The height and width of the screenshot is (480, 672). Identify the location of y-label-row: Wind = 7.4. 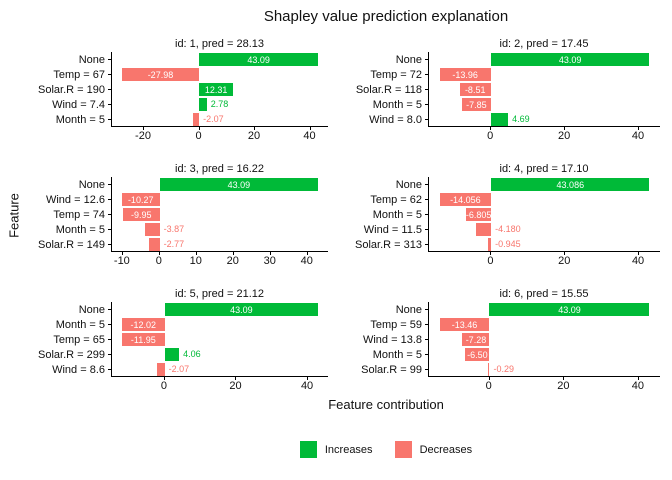
(68, 104).